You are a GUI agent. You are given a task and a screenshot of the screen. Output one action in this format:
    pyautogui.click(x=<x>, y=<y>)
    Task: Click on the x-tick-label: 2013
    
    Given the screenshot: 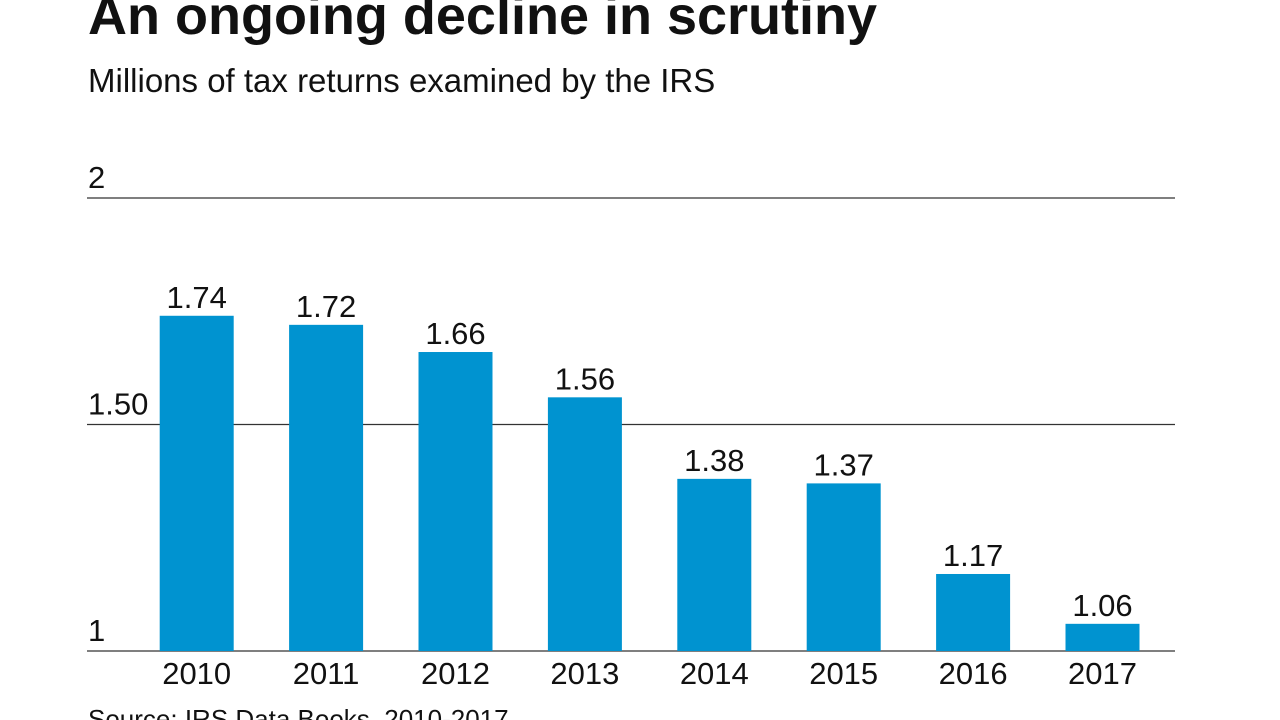 What is the action you would take?
    pyautogui.click(x=584, y=673)
    